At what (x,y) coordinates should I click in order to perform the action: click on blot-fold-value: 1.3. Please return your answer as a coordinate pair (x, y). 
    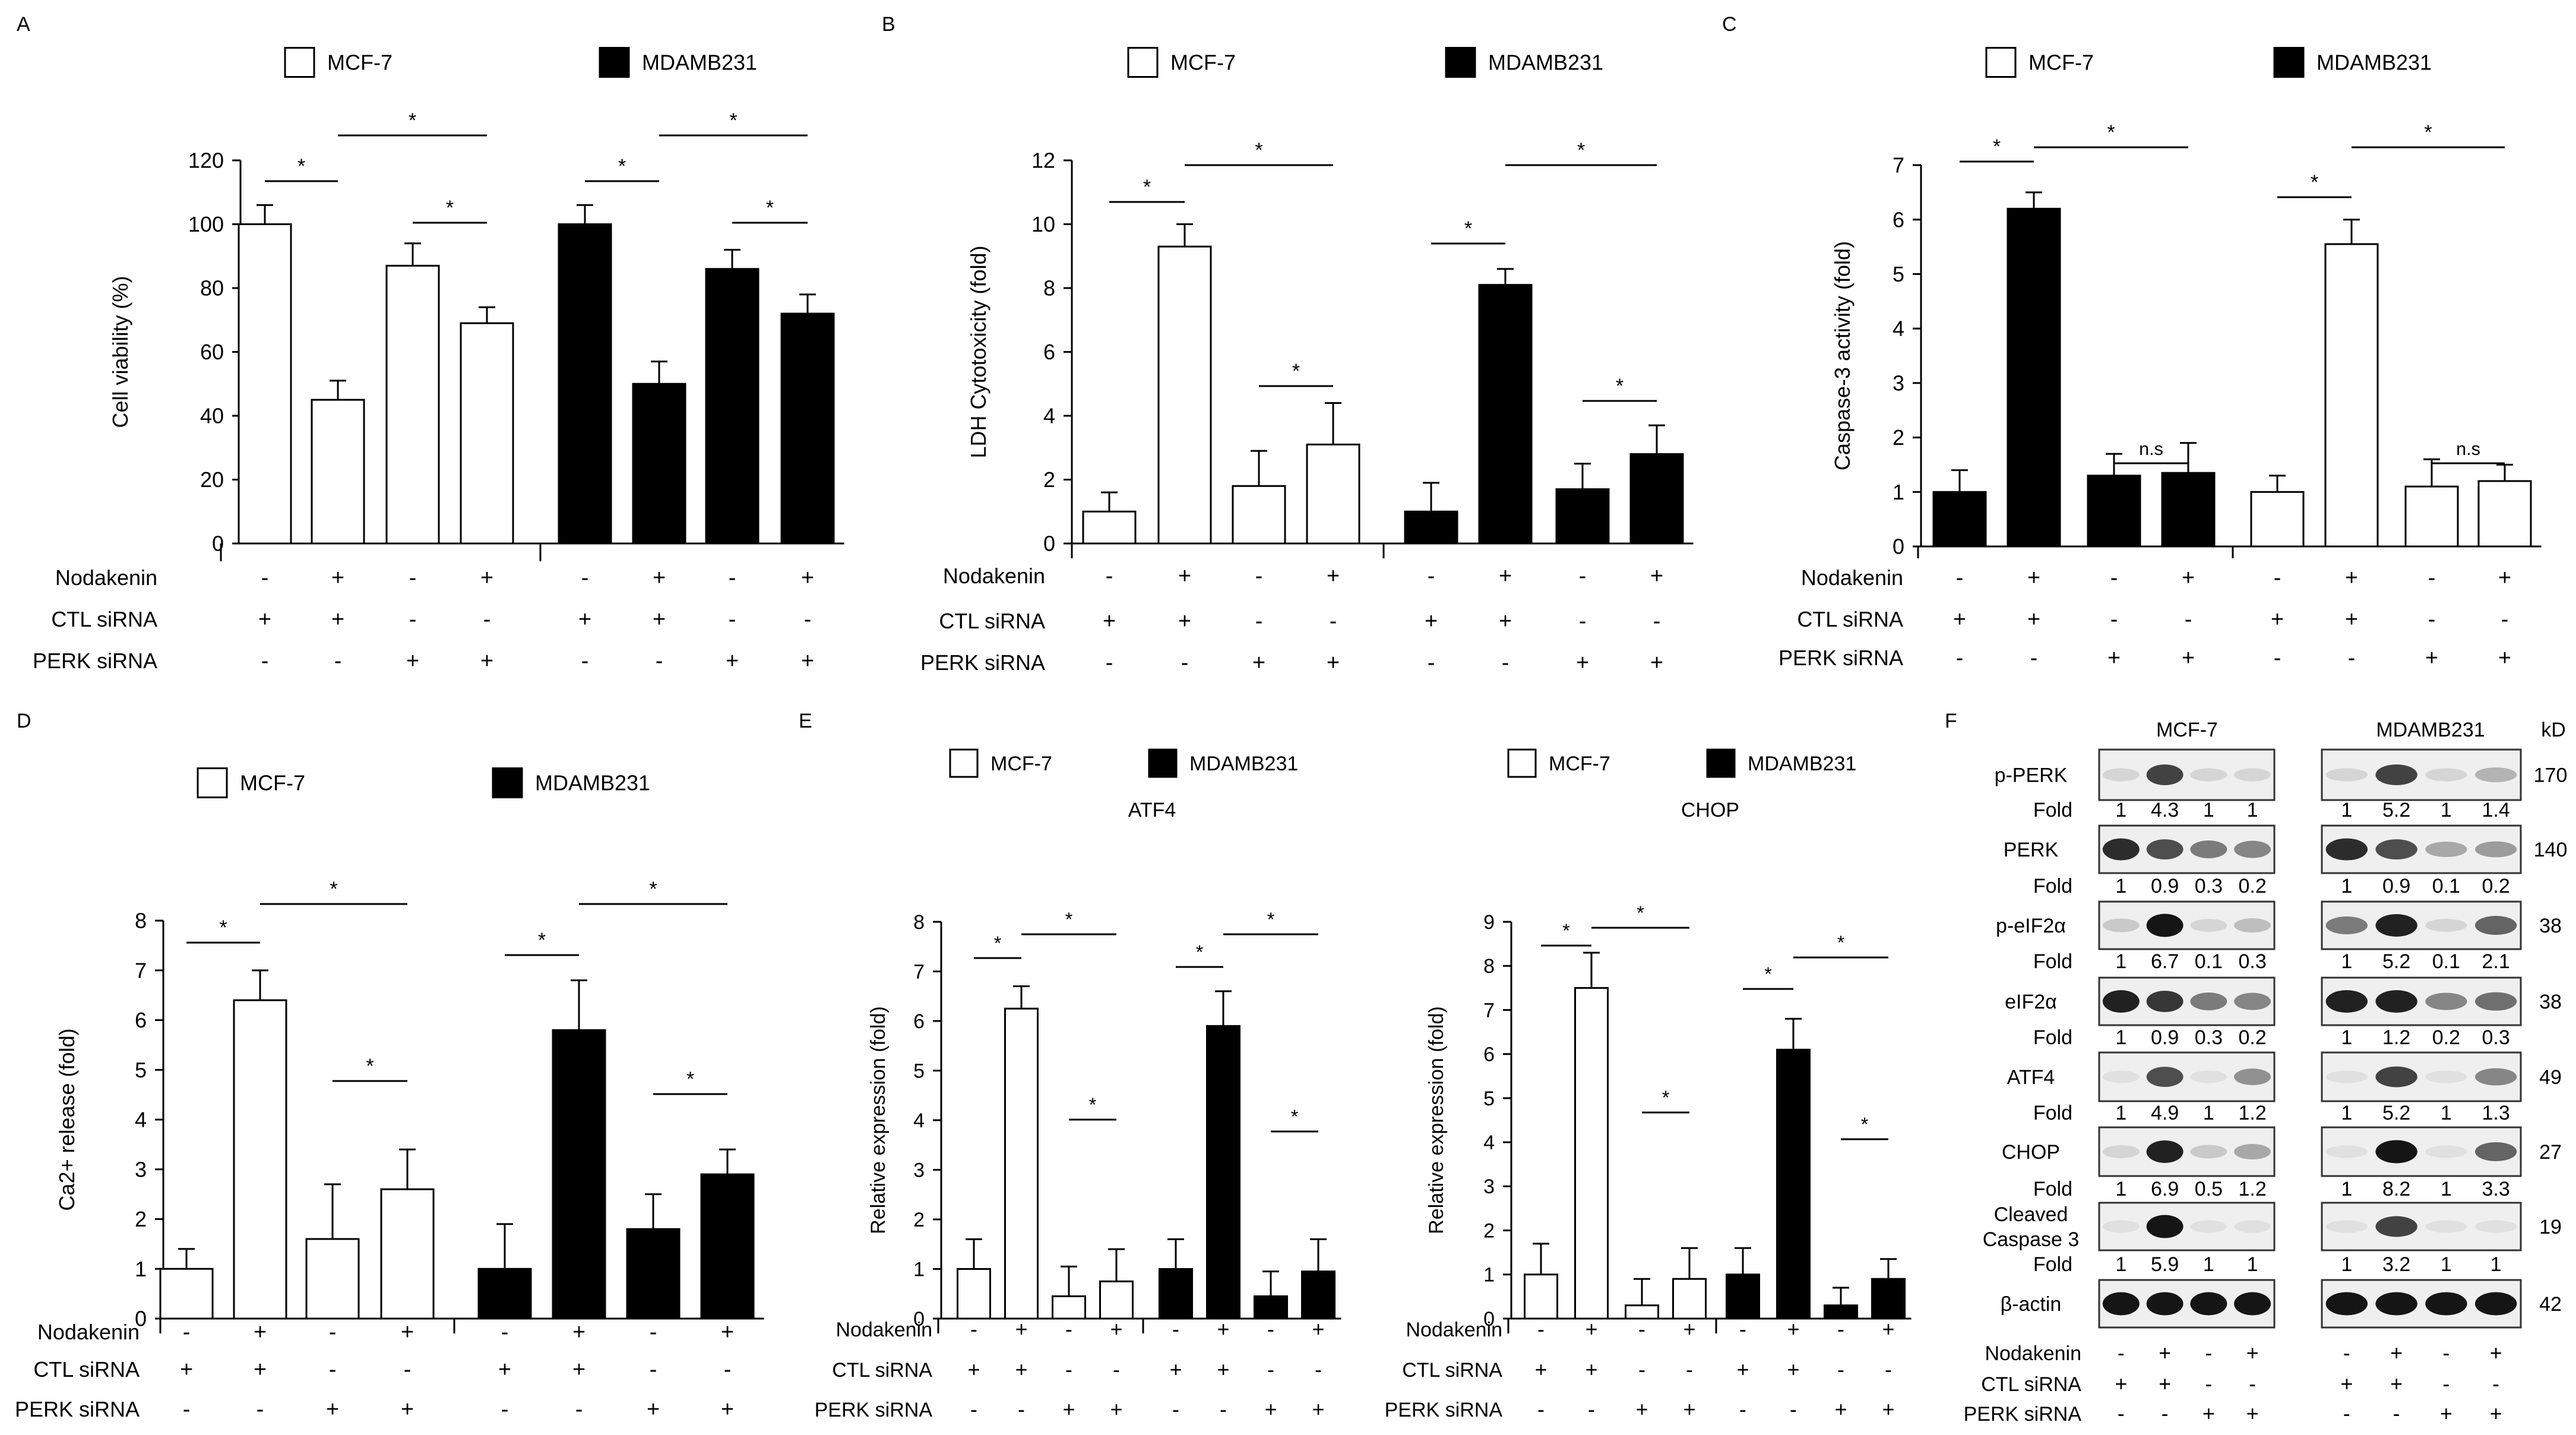
    Looking at the image, I should click on (2495, 1113).